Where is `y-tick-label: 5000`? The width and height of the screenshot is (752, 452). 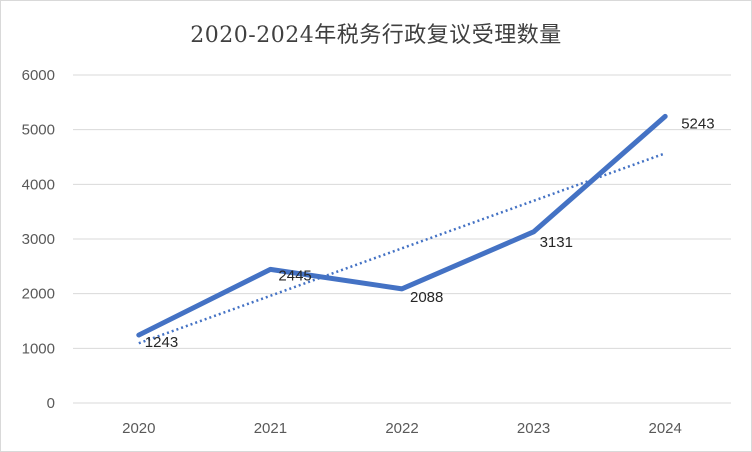
y-tick-label: 5000 is located at coordinates (38, 130).